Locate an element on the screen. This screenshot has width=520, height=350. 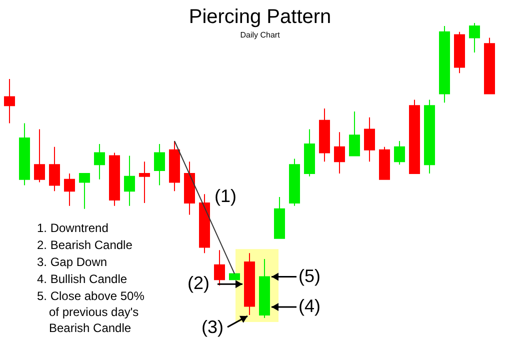
chart-title: Piercing Pattern is located at coordinates (260, 17).